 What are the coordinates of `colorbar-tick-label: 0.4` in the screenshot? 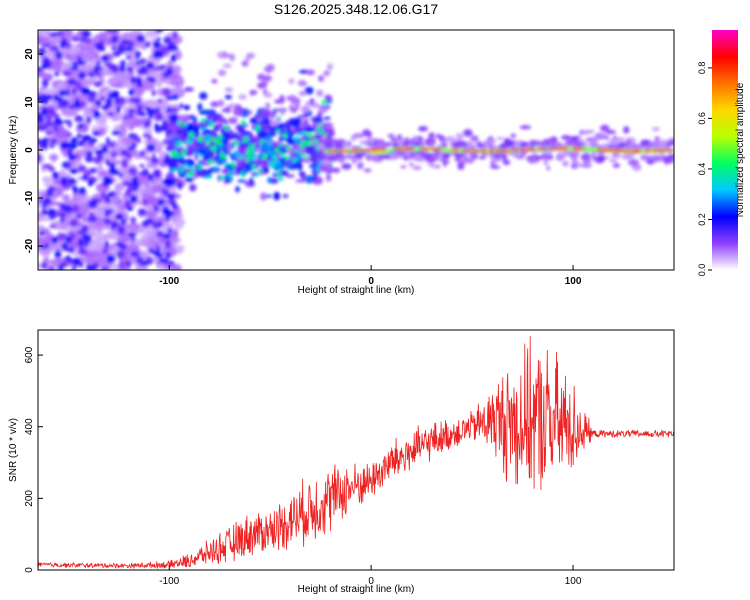 It's located at (702, 169).